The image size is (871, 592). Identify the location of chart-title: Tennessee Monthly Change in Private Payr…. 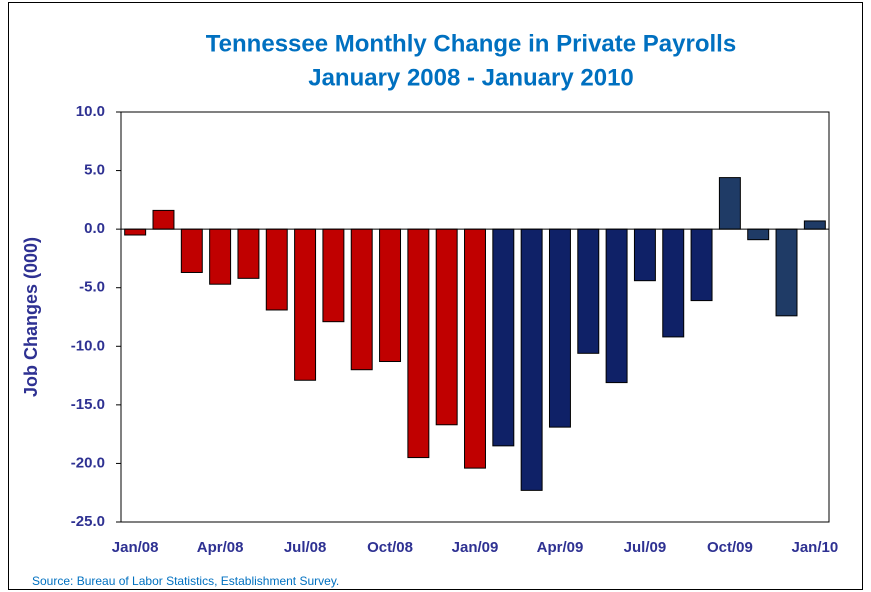
(471, 43).